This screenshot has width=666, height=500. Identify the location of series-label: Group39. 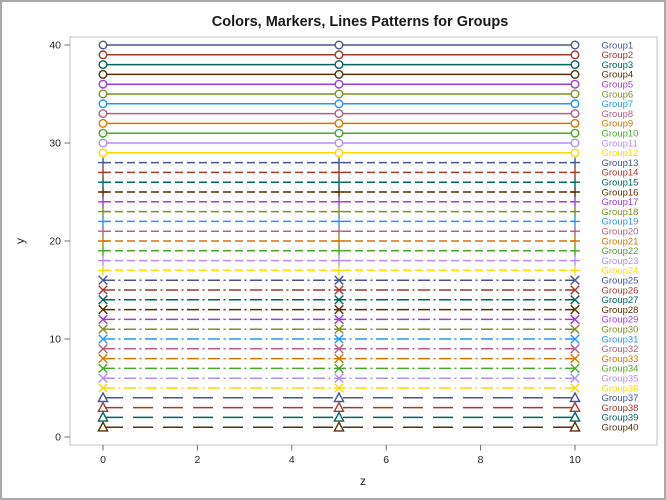
(620, 418).